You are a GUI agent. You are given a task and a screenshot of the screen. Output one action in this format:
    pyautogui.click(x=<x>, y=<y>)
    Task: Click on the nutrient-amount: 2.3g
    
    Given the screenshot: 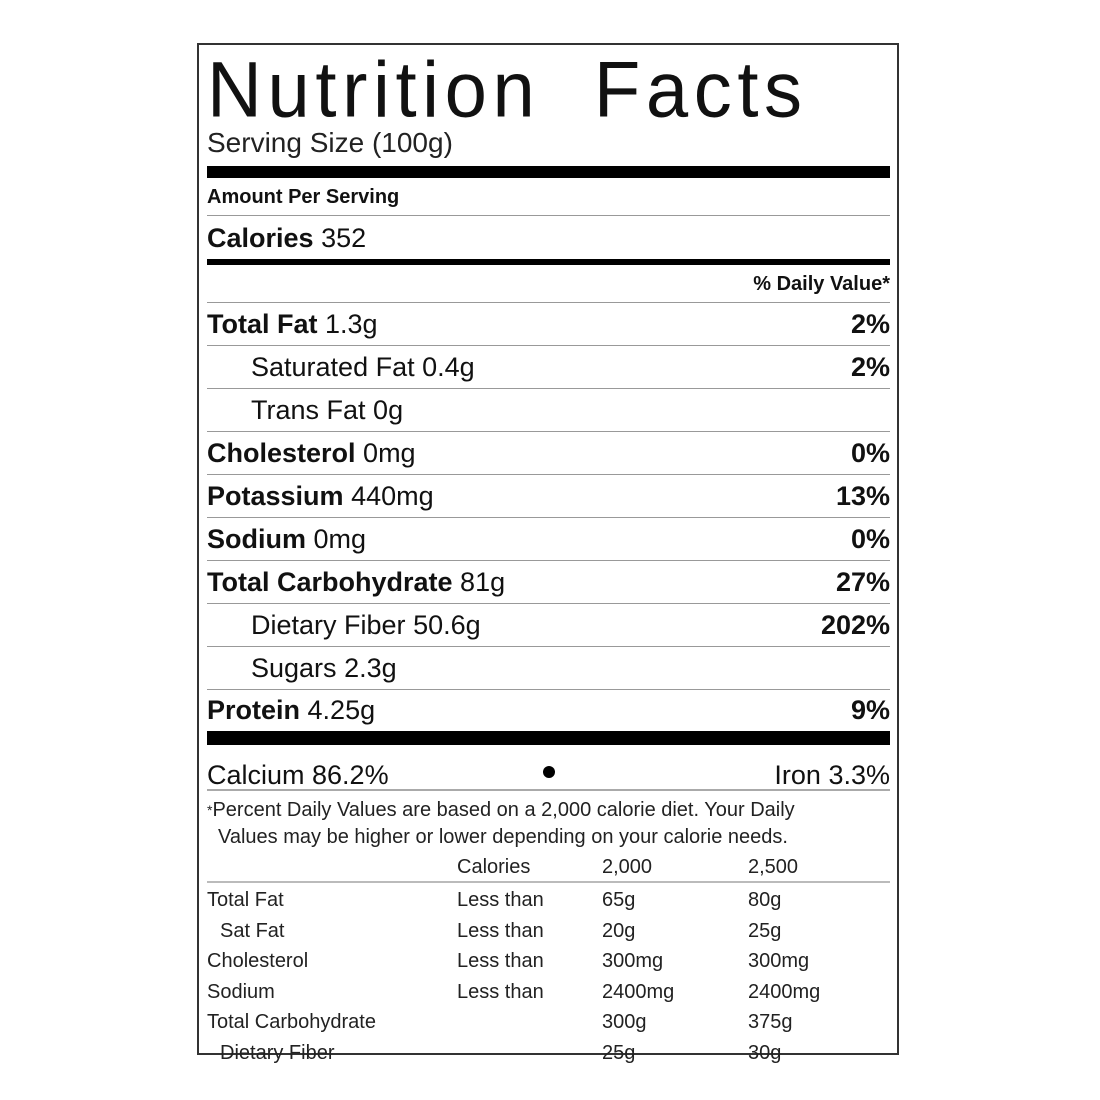 What is the action you would take?
    pyautogui.click(x=370, y=667)
    